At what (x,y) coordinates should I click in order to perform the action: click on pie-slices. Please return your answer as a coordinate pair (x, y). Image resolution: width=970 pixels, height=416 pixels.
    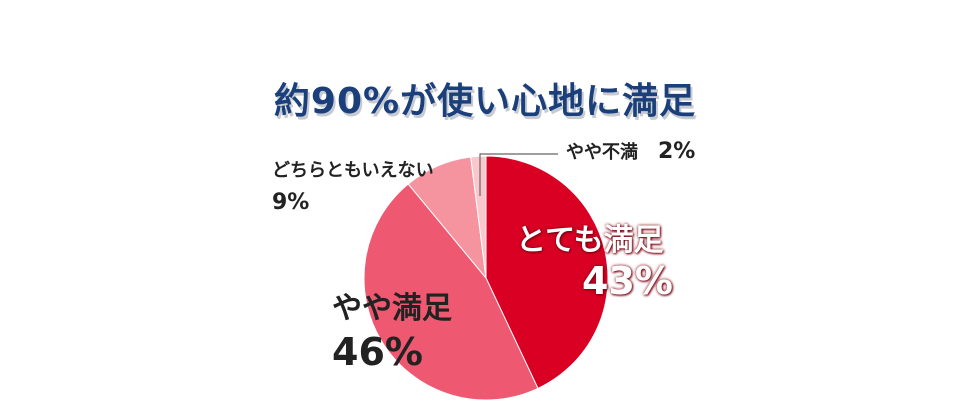
    Looking at the image, I should click on (486, 278).